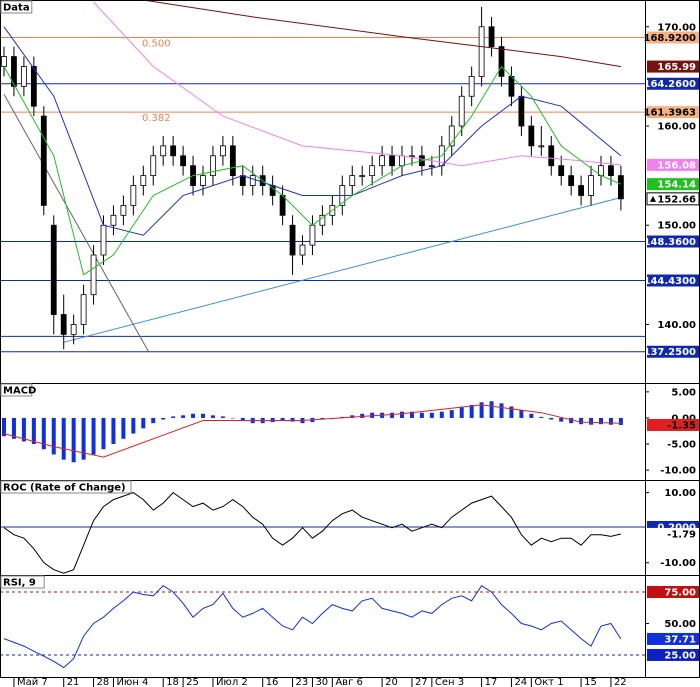 Image resolution: width=700 pixels, height=687 pixels. Describe the element at coordinates (312, 432) in the screenshot. I see `panel` at that location.